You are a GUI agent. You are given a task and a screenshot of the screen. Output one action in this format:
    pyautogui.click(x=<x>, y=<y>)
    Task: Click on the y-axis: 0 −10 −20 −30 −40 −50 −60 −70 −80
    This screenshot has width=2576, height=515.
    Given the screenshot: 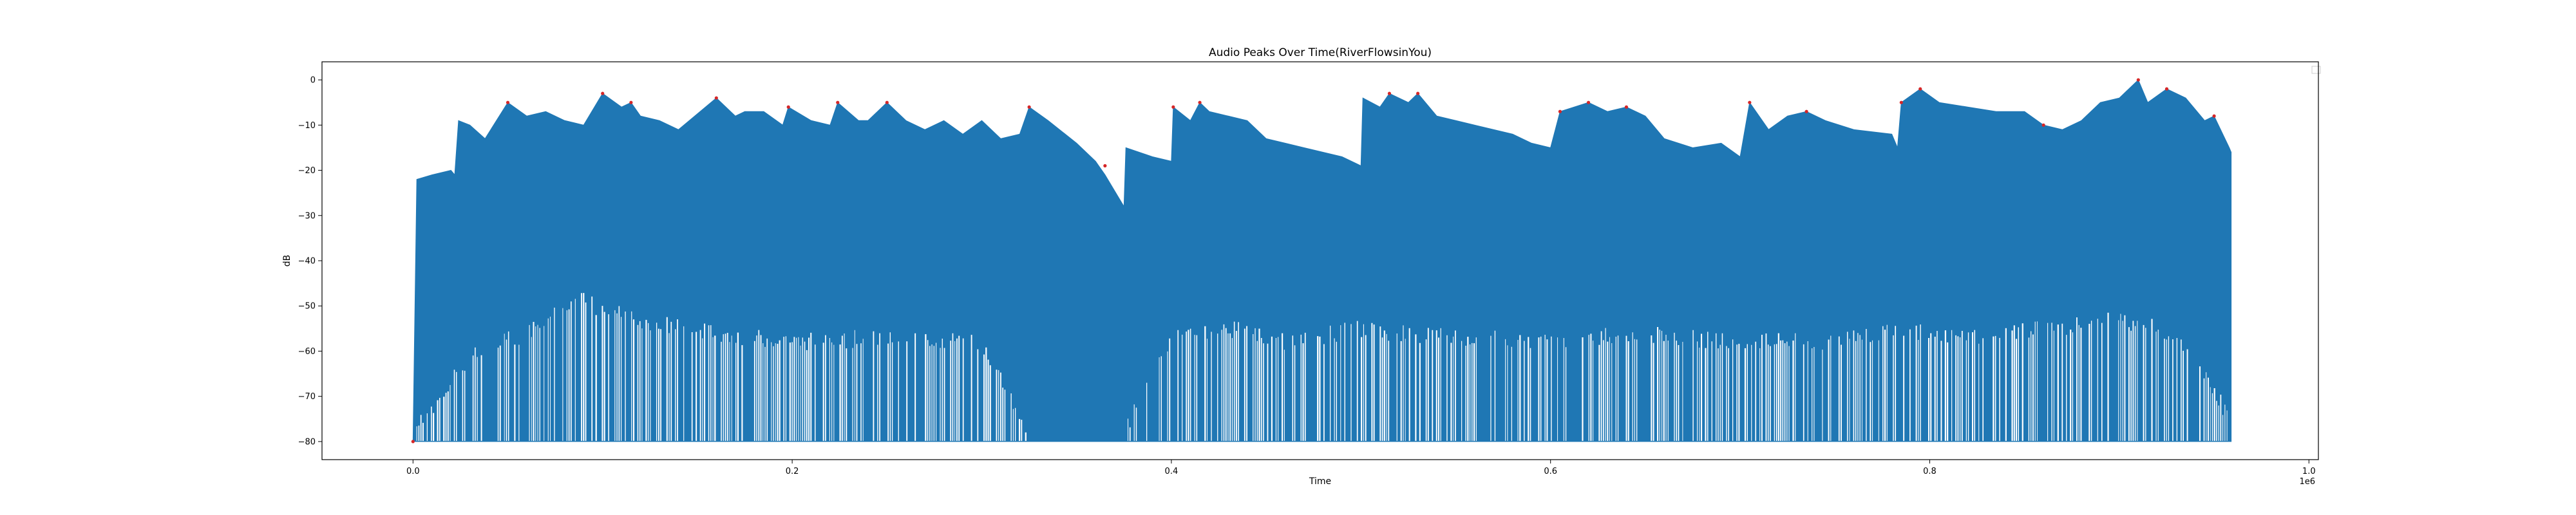 What is the action you would take?
    pyautogui.click(x=310, y=261)
    